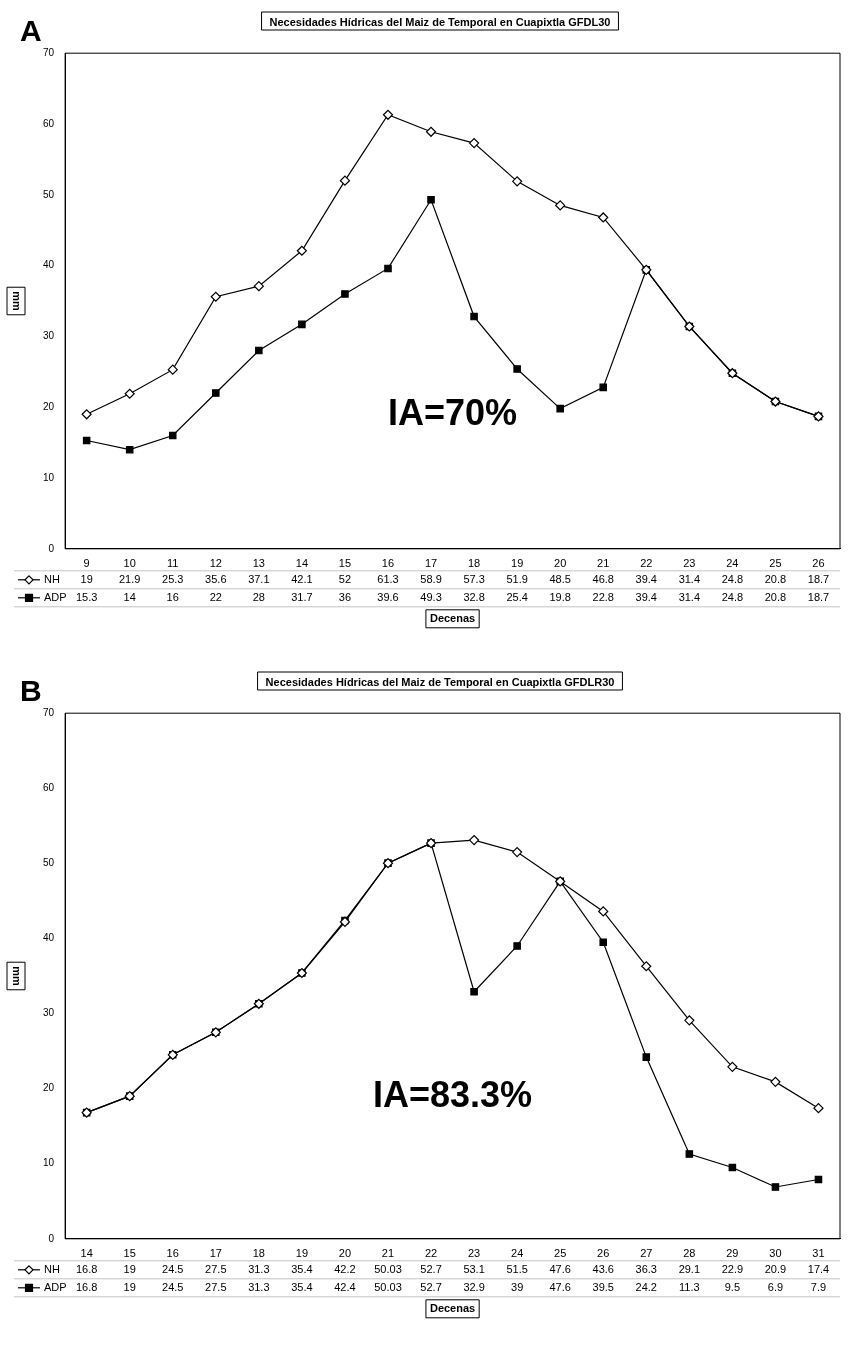  I want to click on x-tick-label: 10, so click(129, 563).